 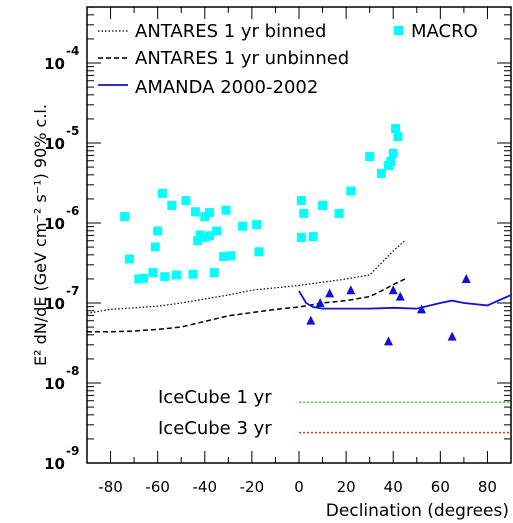 I want to click on x-tick-label: 60, so click(x=440, y=487).